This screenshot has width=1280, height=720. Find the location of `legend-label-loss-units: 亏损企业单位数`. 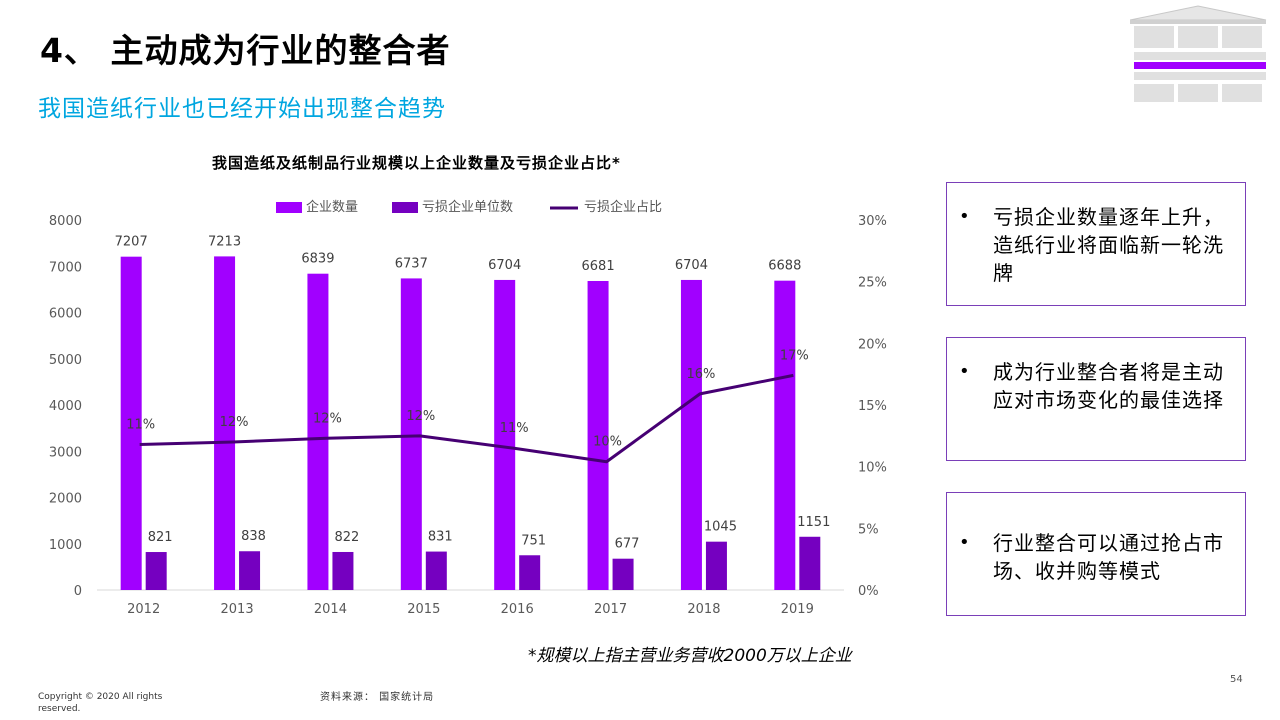

legend-label-loss-units: 亏损企业单位数 is located at coordinates (467, 207).